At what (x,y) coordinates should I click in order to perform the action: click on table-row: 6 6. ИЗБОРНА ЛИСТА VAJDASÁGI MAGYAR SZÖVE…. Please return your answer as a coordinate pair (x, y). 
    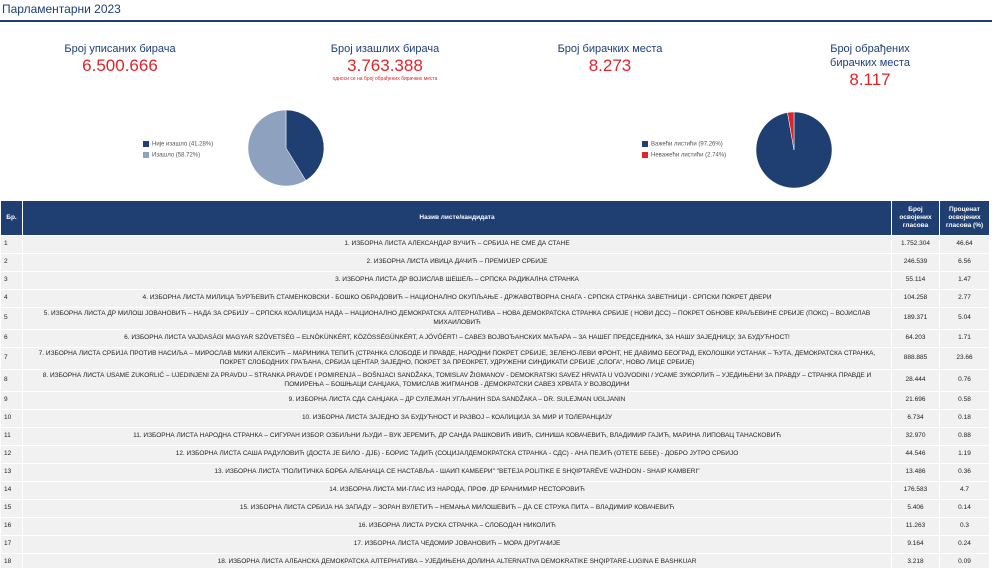
    Looking at the image, I should click on (495, 338).